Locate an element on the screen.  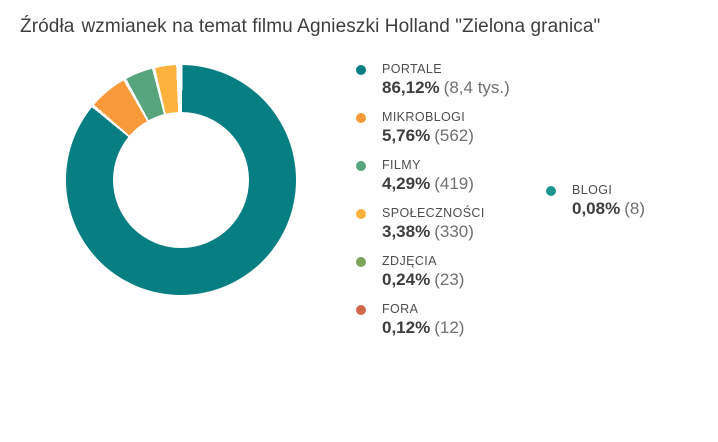
portale-dot-icon is located at coordinates (361, 70).